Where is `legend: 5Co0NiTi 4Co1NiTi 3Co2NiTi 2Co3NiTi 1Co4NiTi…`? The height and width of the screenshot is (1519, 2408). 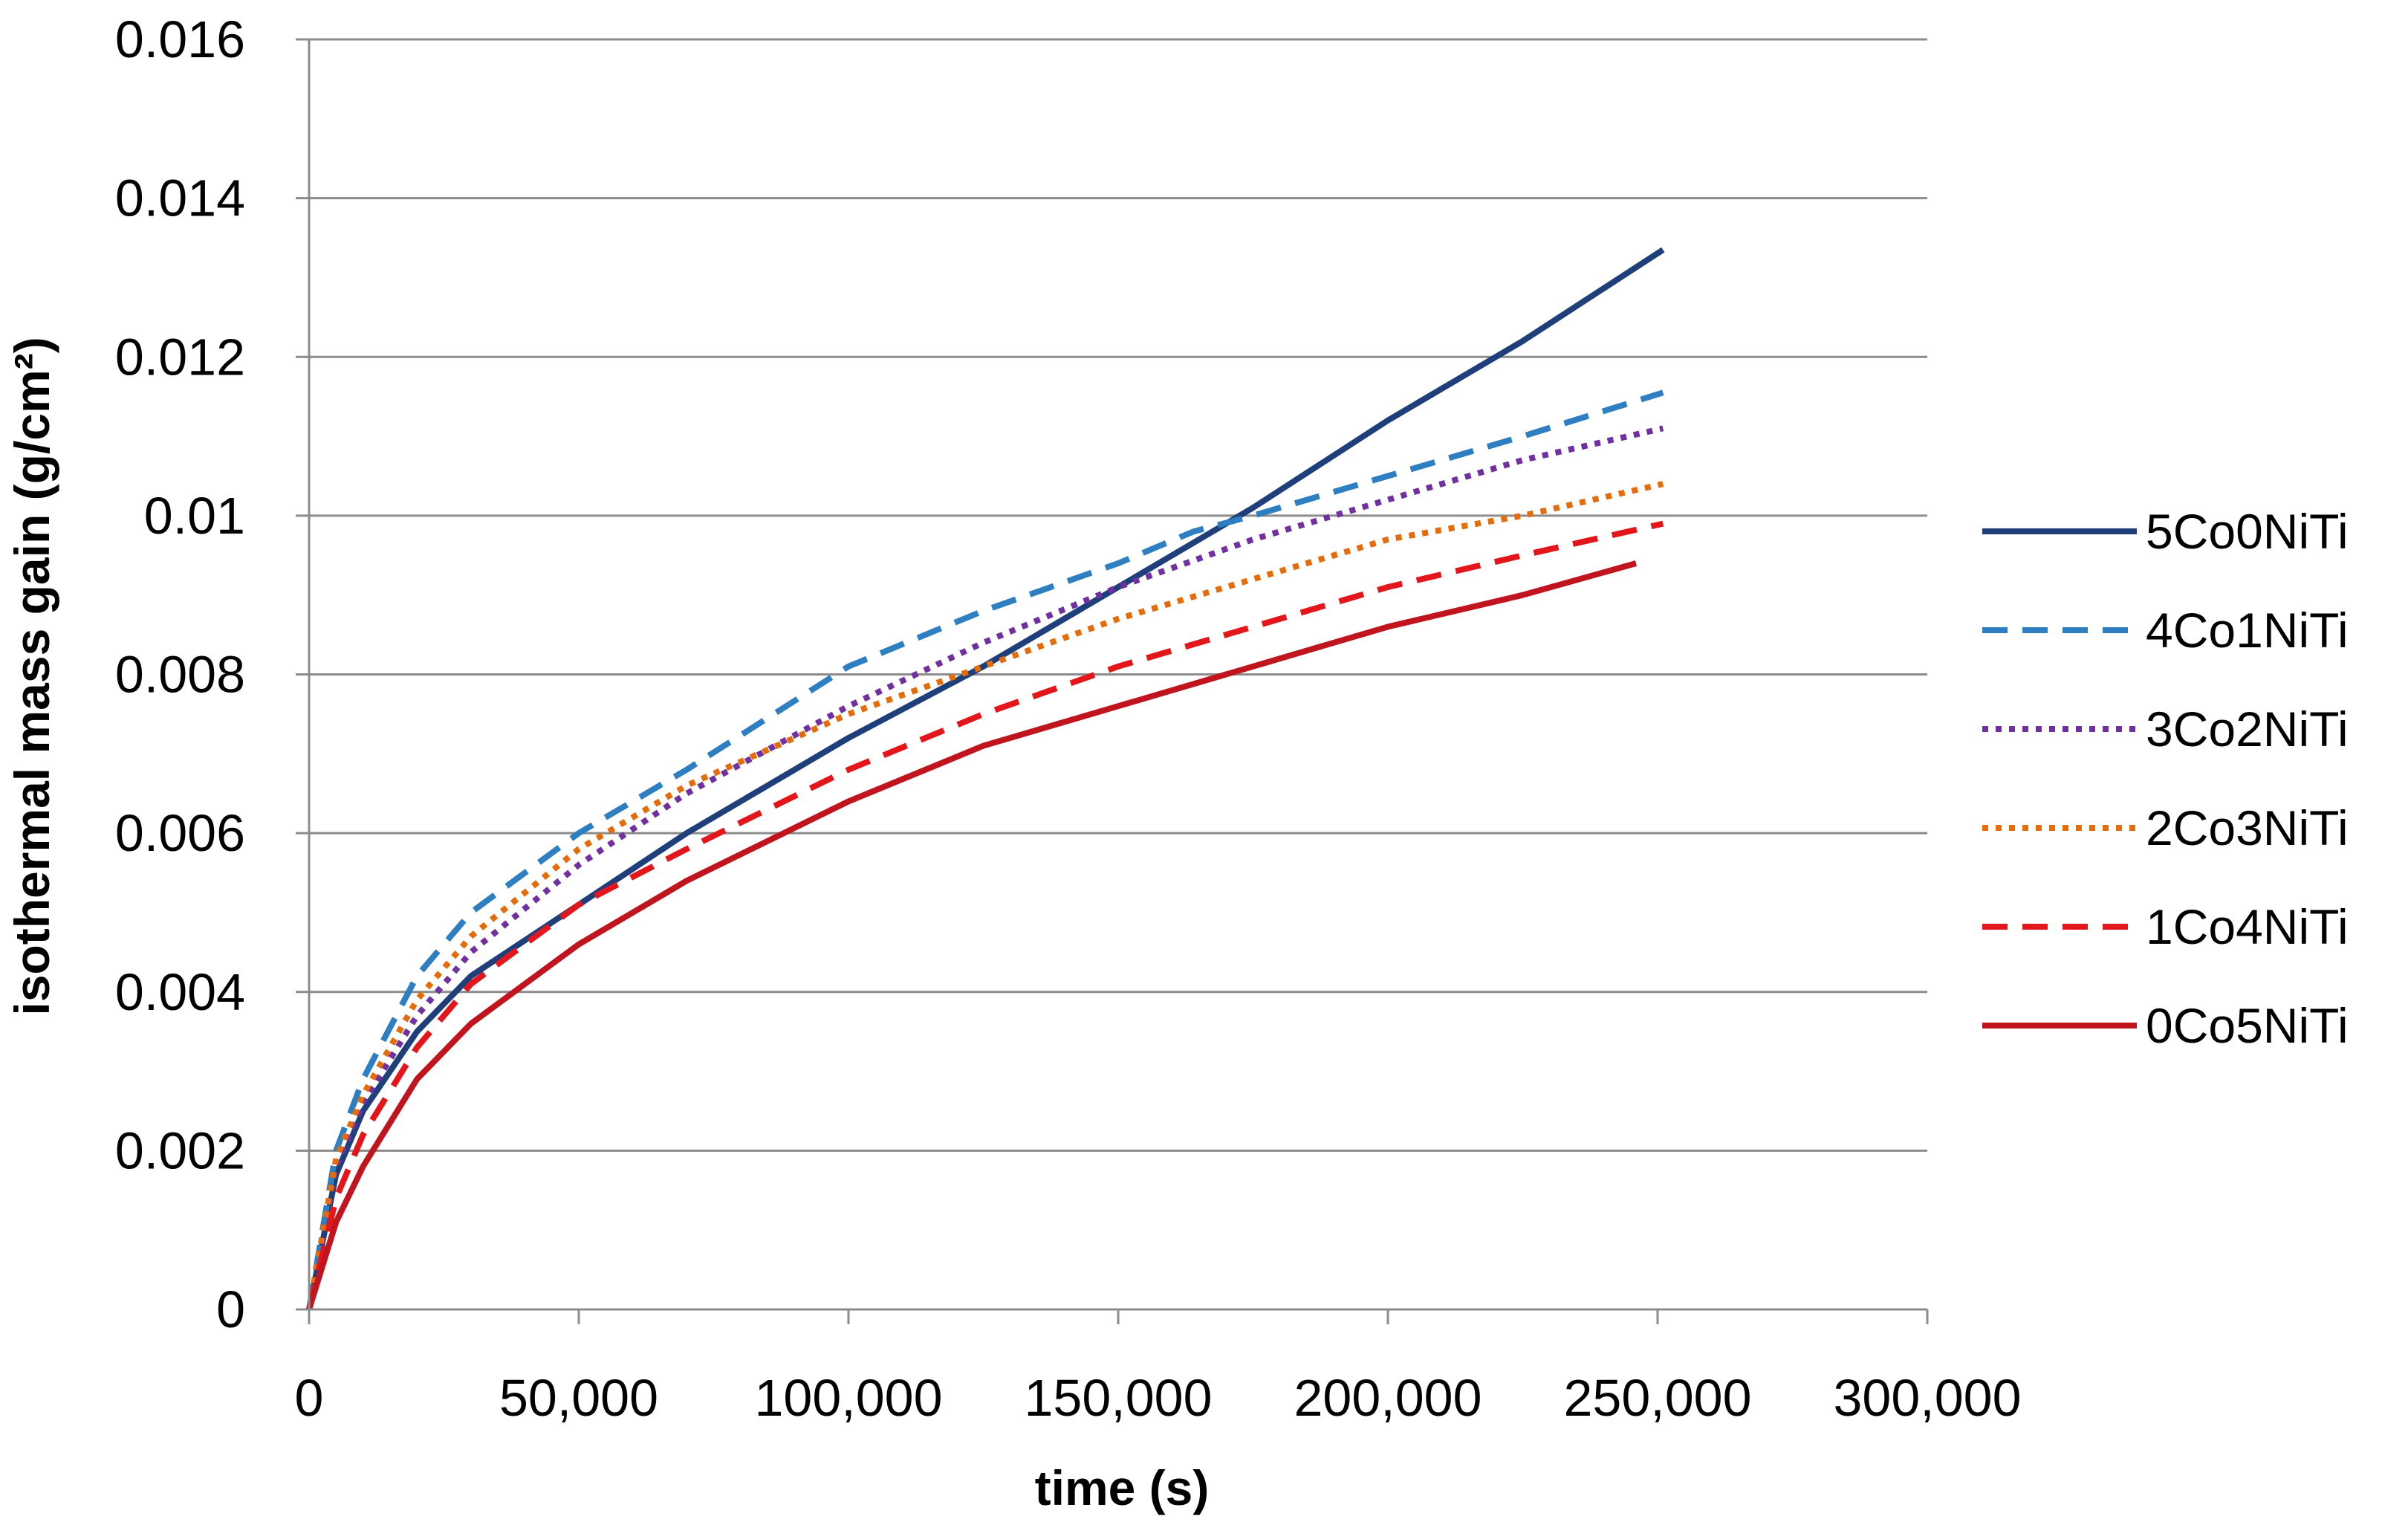
legend: 5Co0NiTi 4Co1NiTi 3Co2NiTi 2Co3NiTi 1Co4NiTi… is located at coordinates (2165, 778).